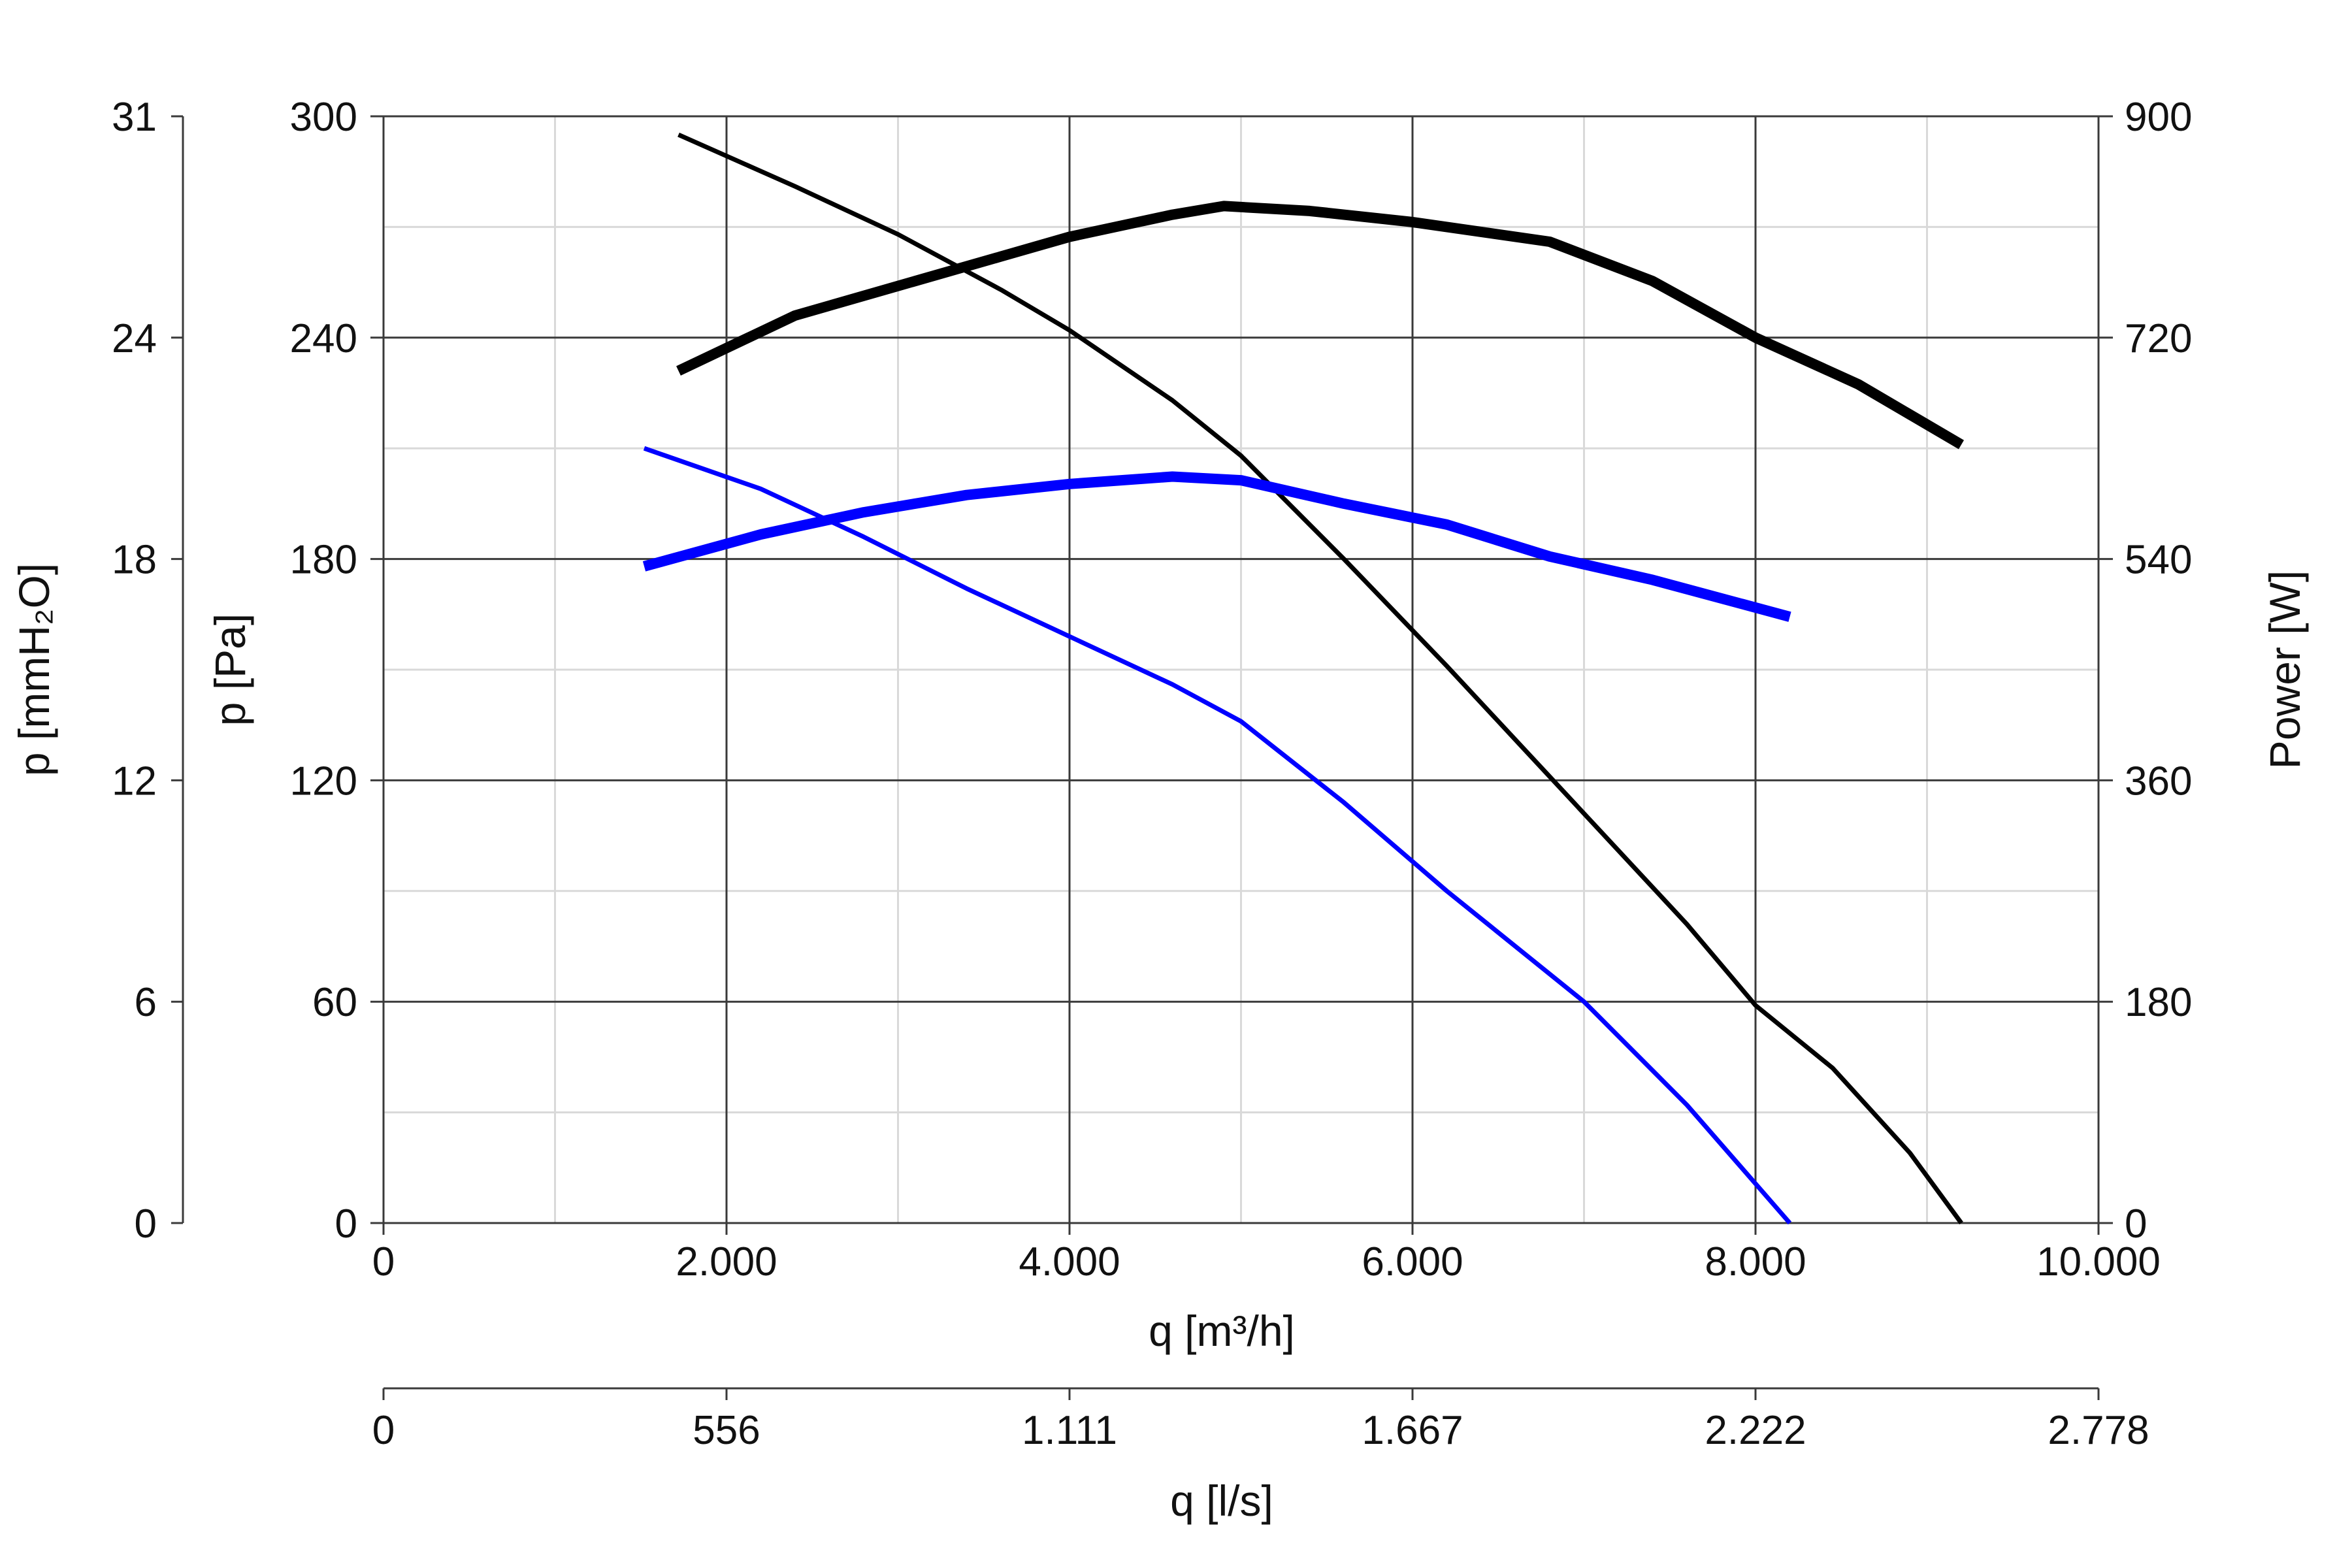 The height and width of the screenshot is (1568, 2352). Describe the element at coordinates (2158, 781) in the screenshot. I see `power-tick-label: 360` at that location.